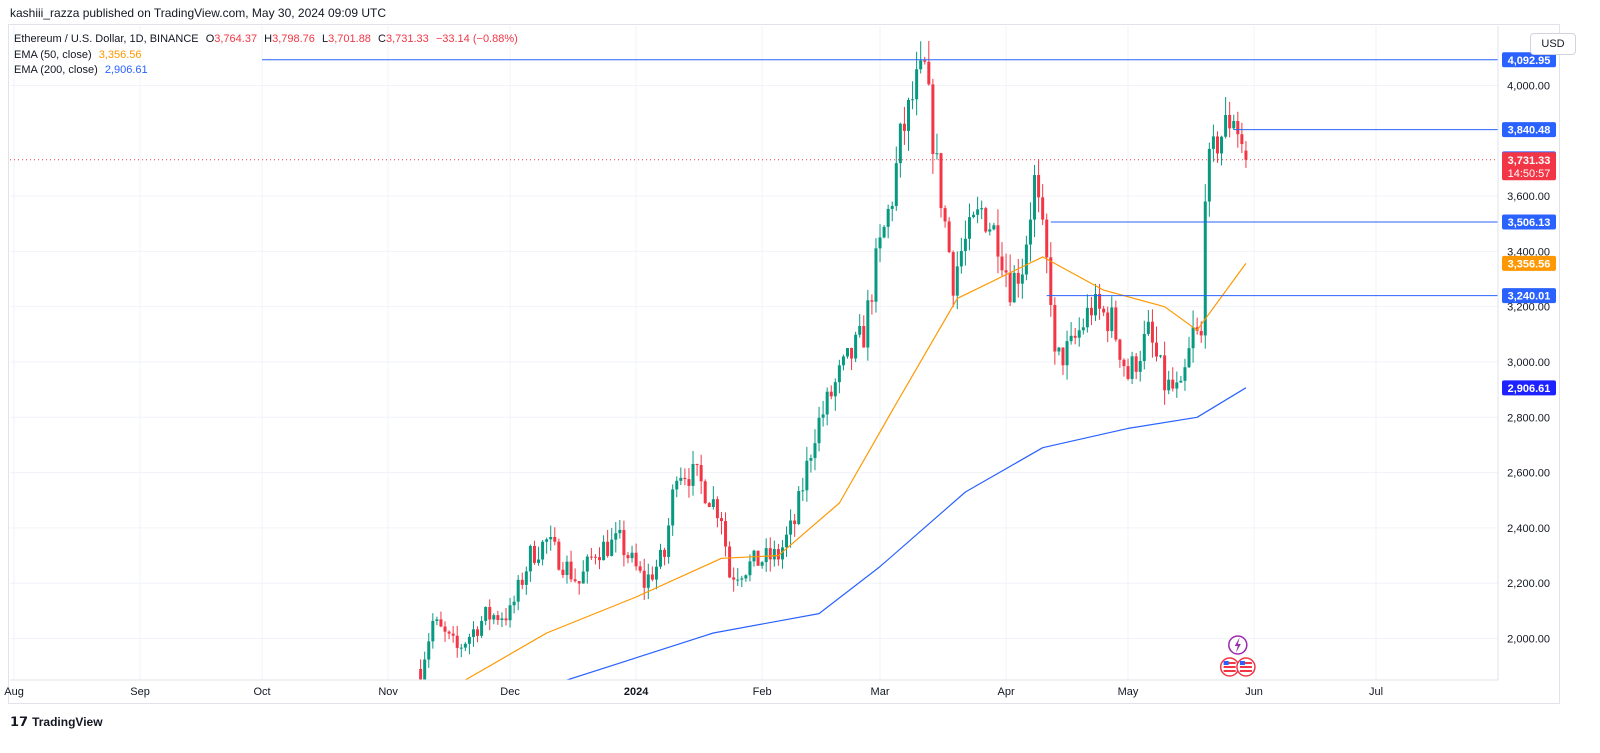  Describe the element at coordinates (1246, 155) in the screenshot. I see `candle-body-last` at that location.